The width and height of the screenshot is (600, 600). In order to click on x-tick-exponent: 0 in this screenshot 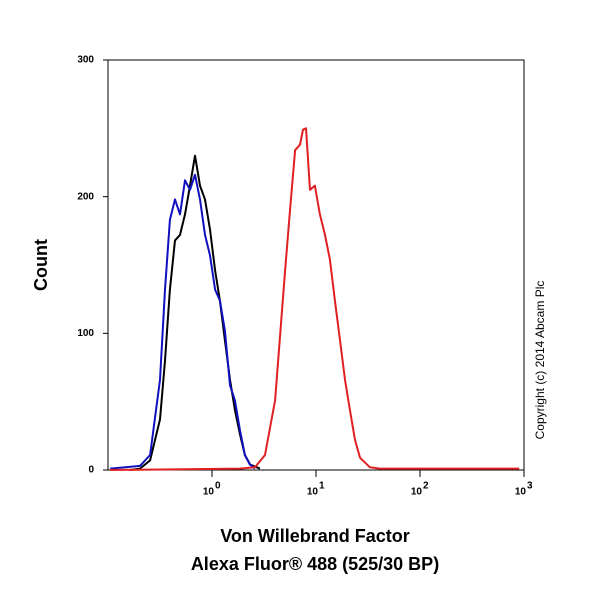, I will do `click(218, 486)`.